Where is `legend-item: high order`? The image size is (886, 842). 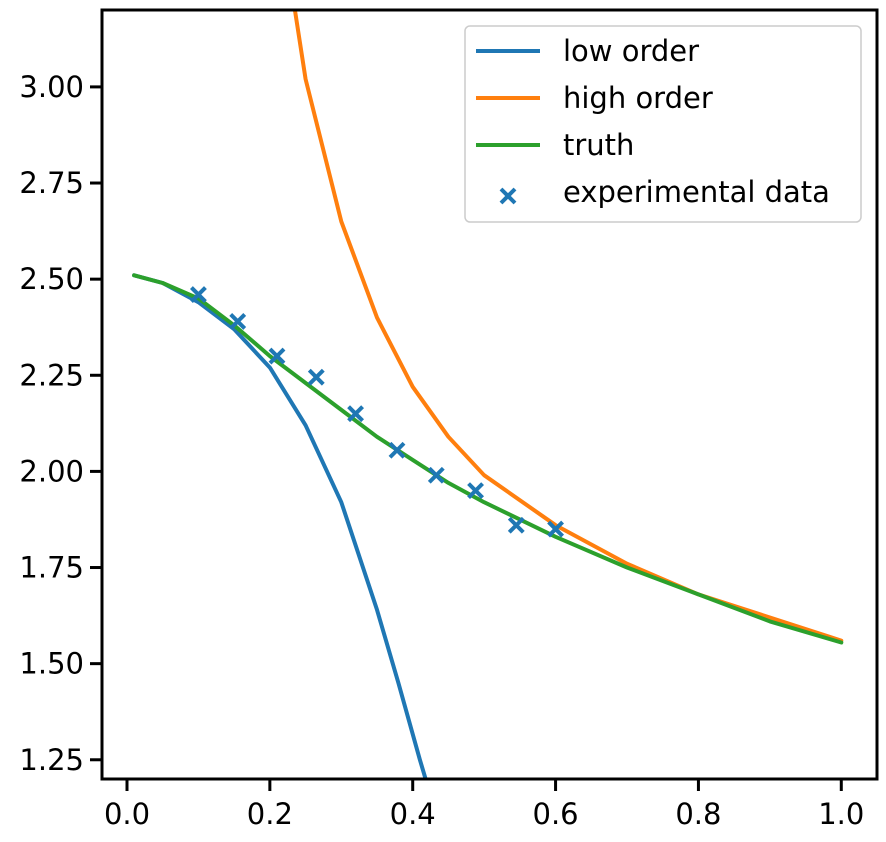 legend-item: high order is located at coordinates (594, 98).